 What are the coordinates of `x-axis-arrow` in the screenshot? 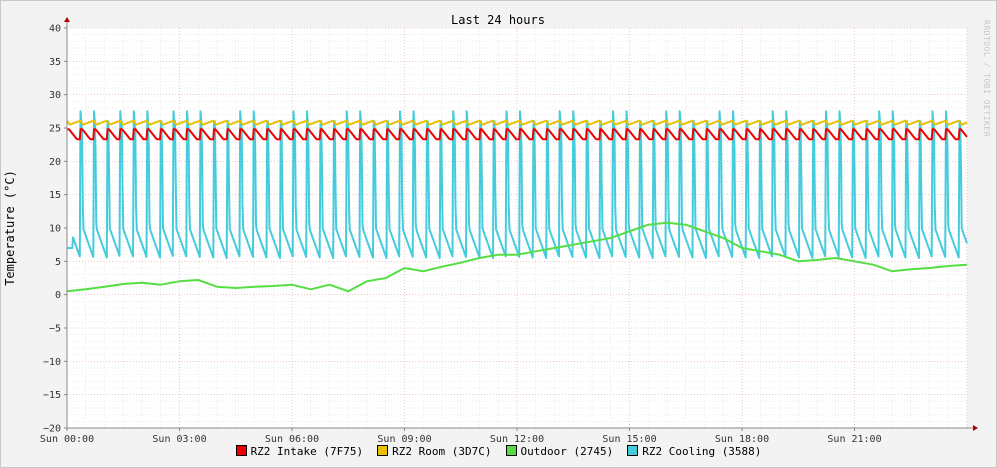 It's located at (975, 428).